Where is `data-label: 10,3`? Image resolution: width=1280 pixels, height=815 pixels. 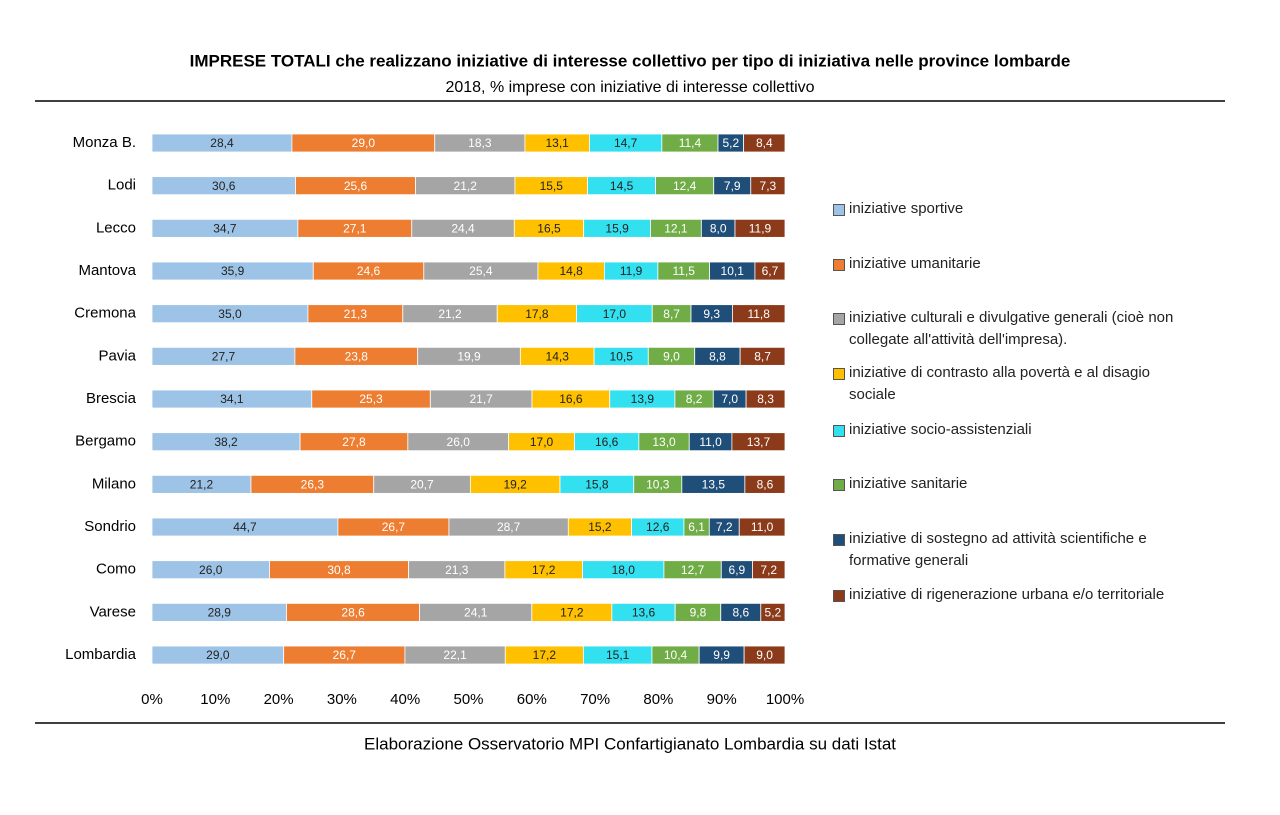 data-label: 10,3 is located at coordinates (658, 485).